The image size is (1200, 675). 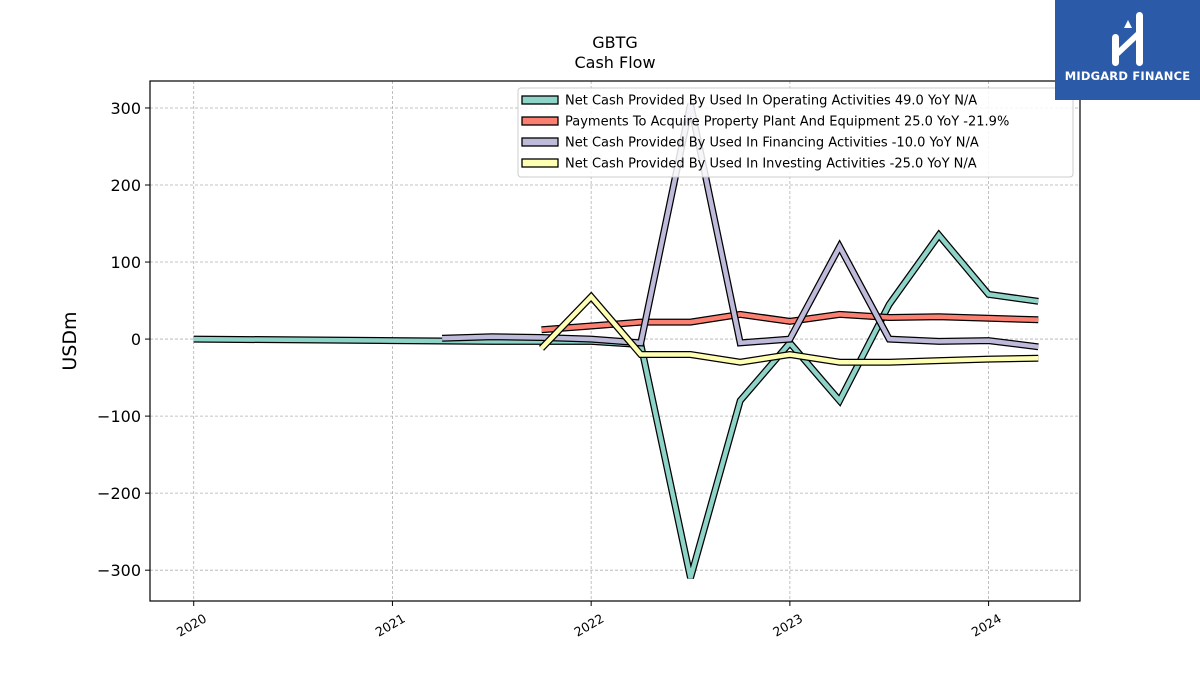 I want to click on y-tick-label: 300, so click(x=125, y=108).